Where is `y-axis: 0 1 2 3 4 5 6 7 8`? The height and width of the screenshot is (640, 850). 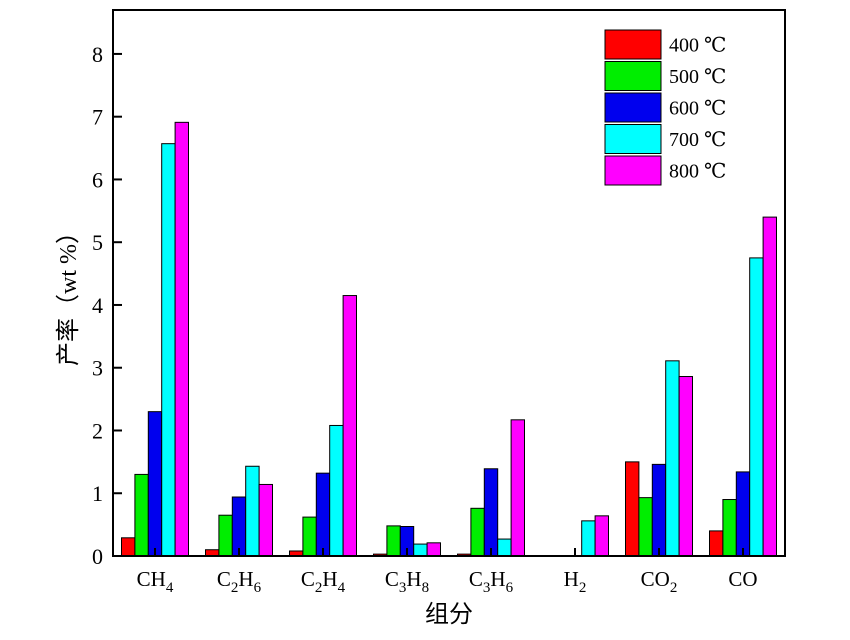 y-axis: 0 1 2 3 4 5 6 7 8 is located at coordinates (107, 305).